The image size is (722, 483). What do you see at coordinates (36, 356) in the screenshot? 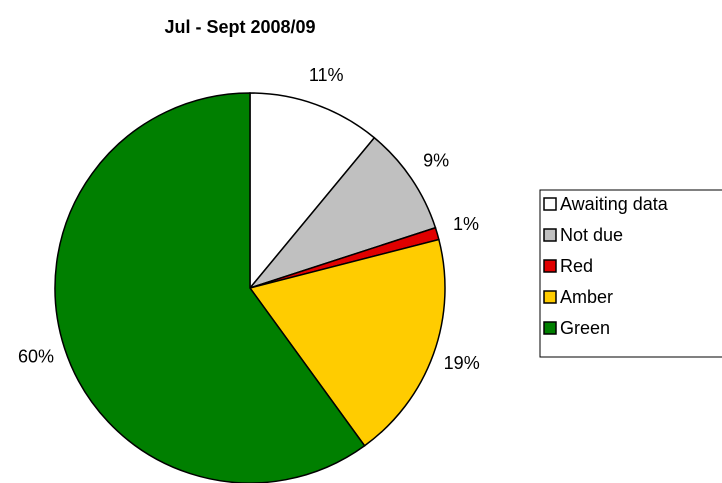
I see `data-label: 60%` at bounding box center [36, 356].